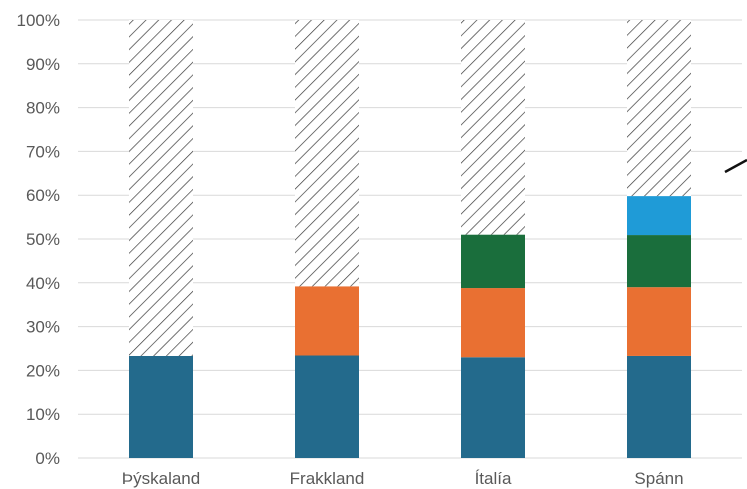 The image size is (747, 489). Describe the element at coordinates (43, 283) in the screenshot. I see `y-tick-label: 40%` at that location.